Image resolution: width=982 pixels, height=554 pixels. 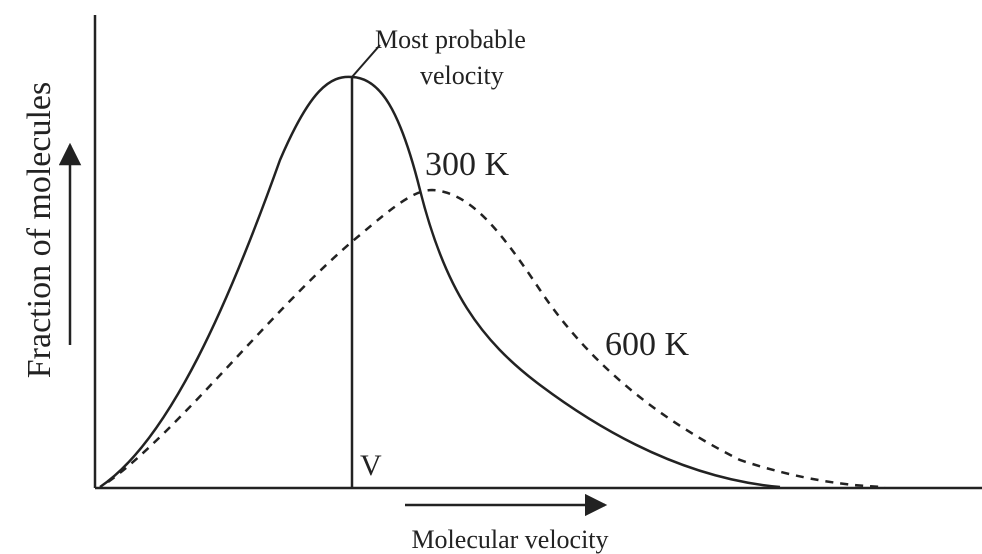 What do you see at coordinates (450, 39) in the screenshot?
I see `annotation: Most probable` at bounding box center [450, 39].